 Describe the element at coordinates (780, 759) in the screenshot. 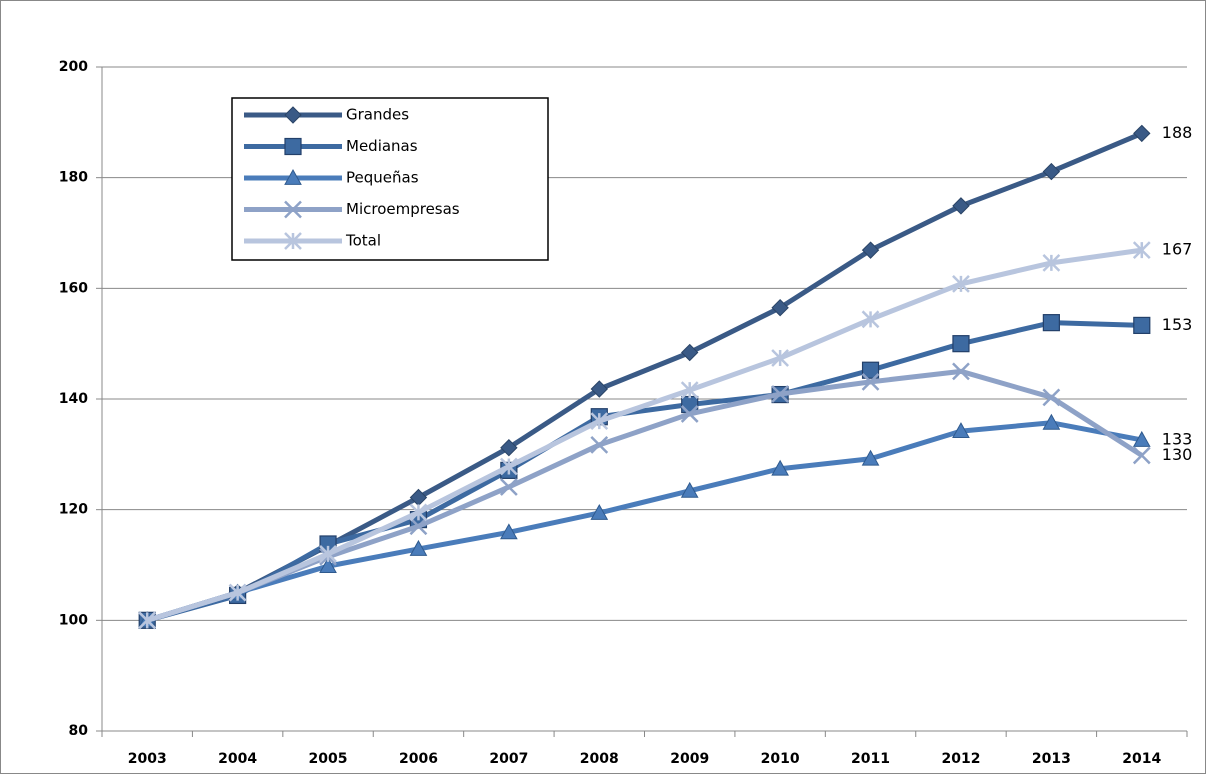

I see `x-tick-label: 2010` at that location.